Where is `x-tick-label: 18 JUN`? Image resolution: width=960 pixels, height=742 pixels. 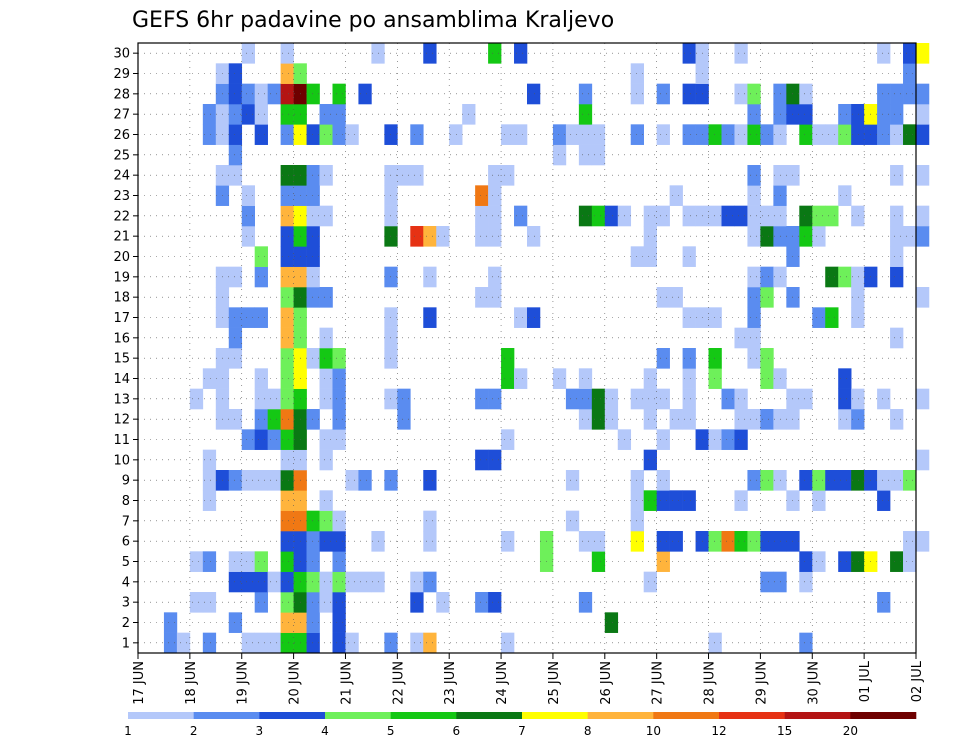
x-tick-label: 18 JUN is located at coordinates (191, 683).